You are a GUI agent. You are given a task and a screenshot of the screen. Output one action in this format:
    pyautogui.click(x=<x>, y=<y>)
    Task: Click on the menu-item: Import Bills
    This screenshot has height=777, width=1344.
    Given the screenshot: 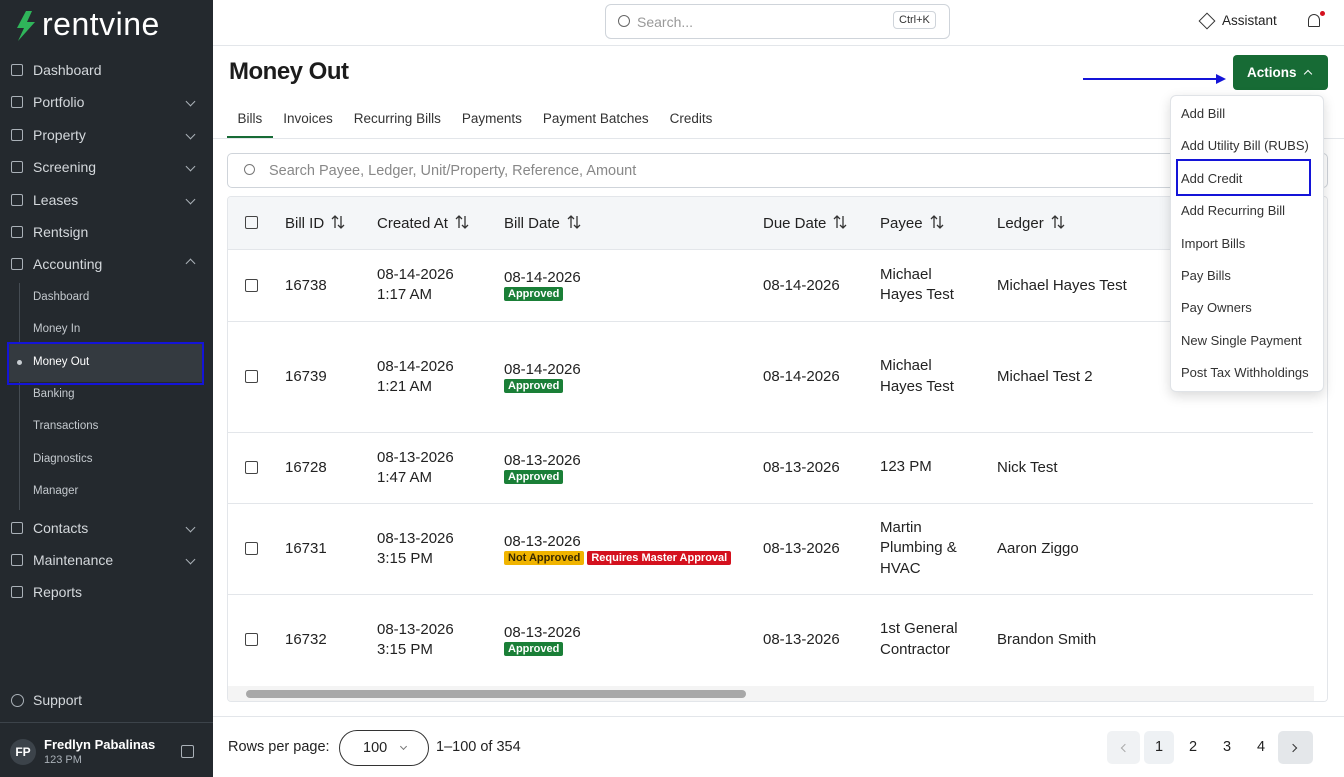 What is the action you would take?
    pyautogui.click(x=1213, y=243)
    